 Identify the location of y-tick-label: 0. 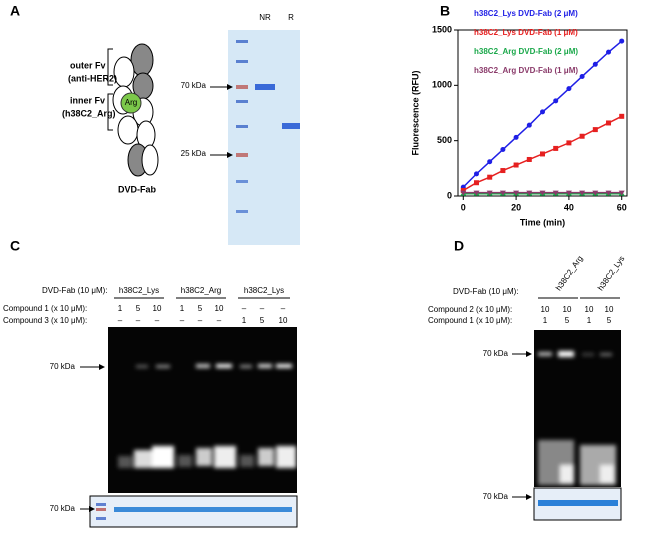
(449, 195).